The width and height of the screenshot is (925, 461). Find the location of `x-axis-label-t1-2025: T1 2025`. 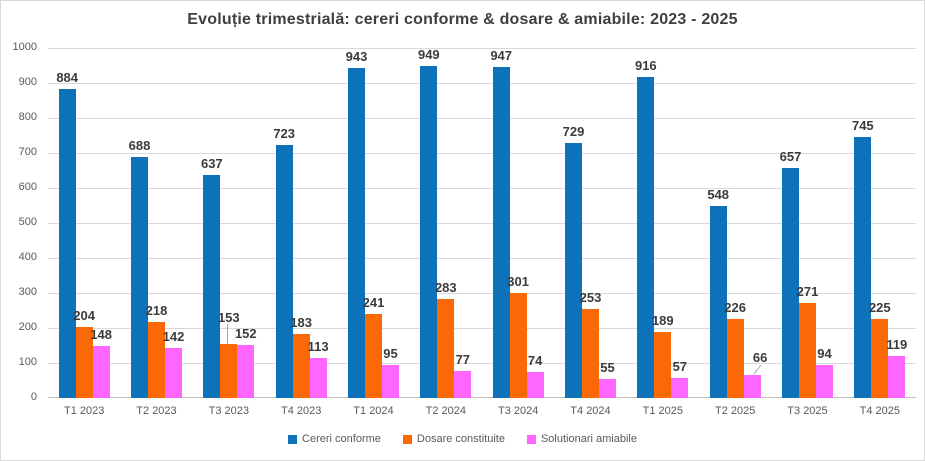

x-axis-label-t1-2025: T1 2025 is located at coordinates (662, 411).